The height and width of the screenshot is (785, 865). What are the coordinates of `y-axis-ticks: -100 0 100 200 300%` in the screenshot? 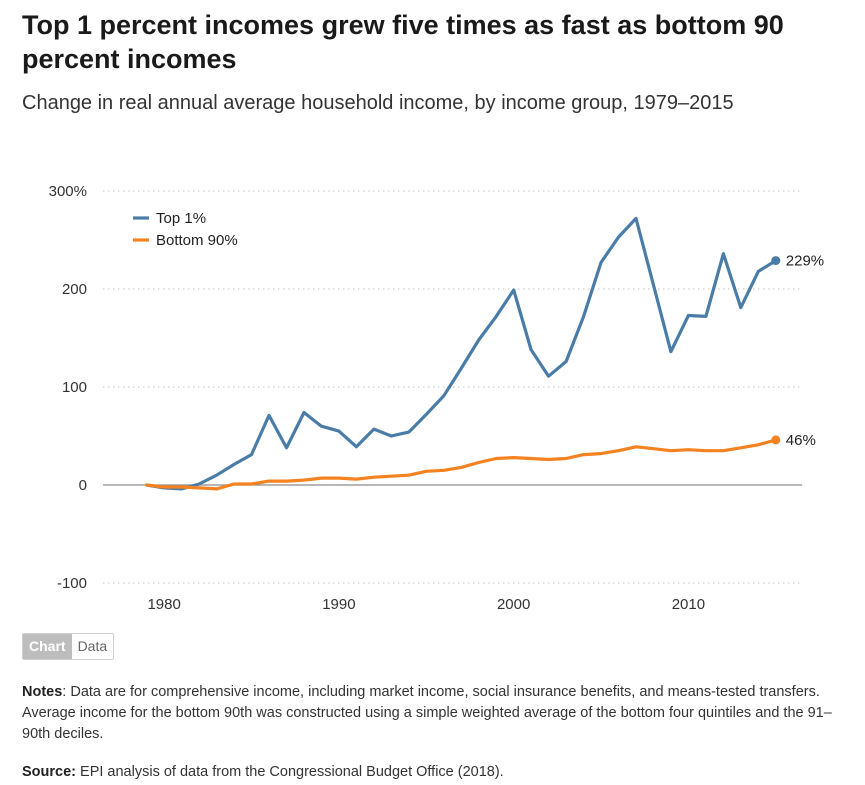 It's located at (68, 387).